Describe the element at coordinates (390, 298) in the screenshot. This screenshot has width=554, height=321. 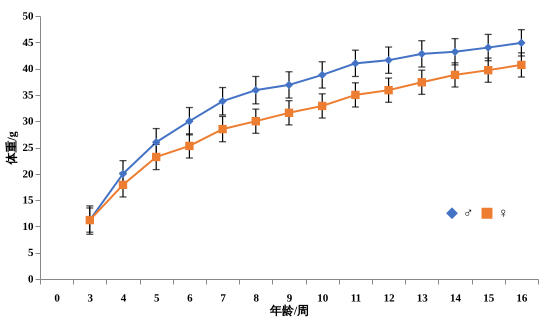
I see `x-tick-label: 12` at that location.